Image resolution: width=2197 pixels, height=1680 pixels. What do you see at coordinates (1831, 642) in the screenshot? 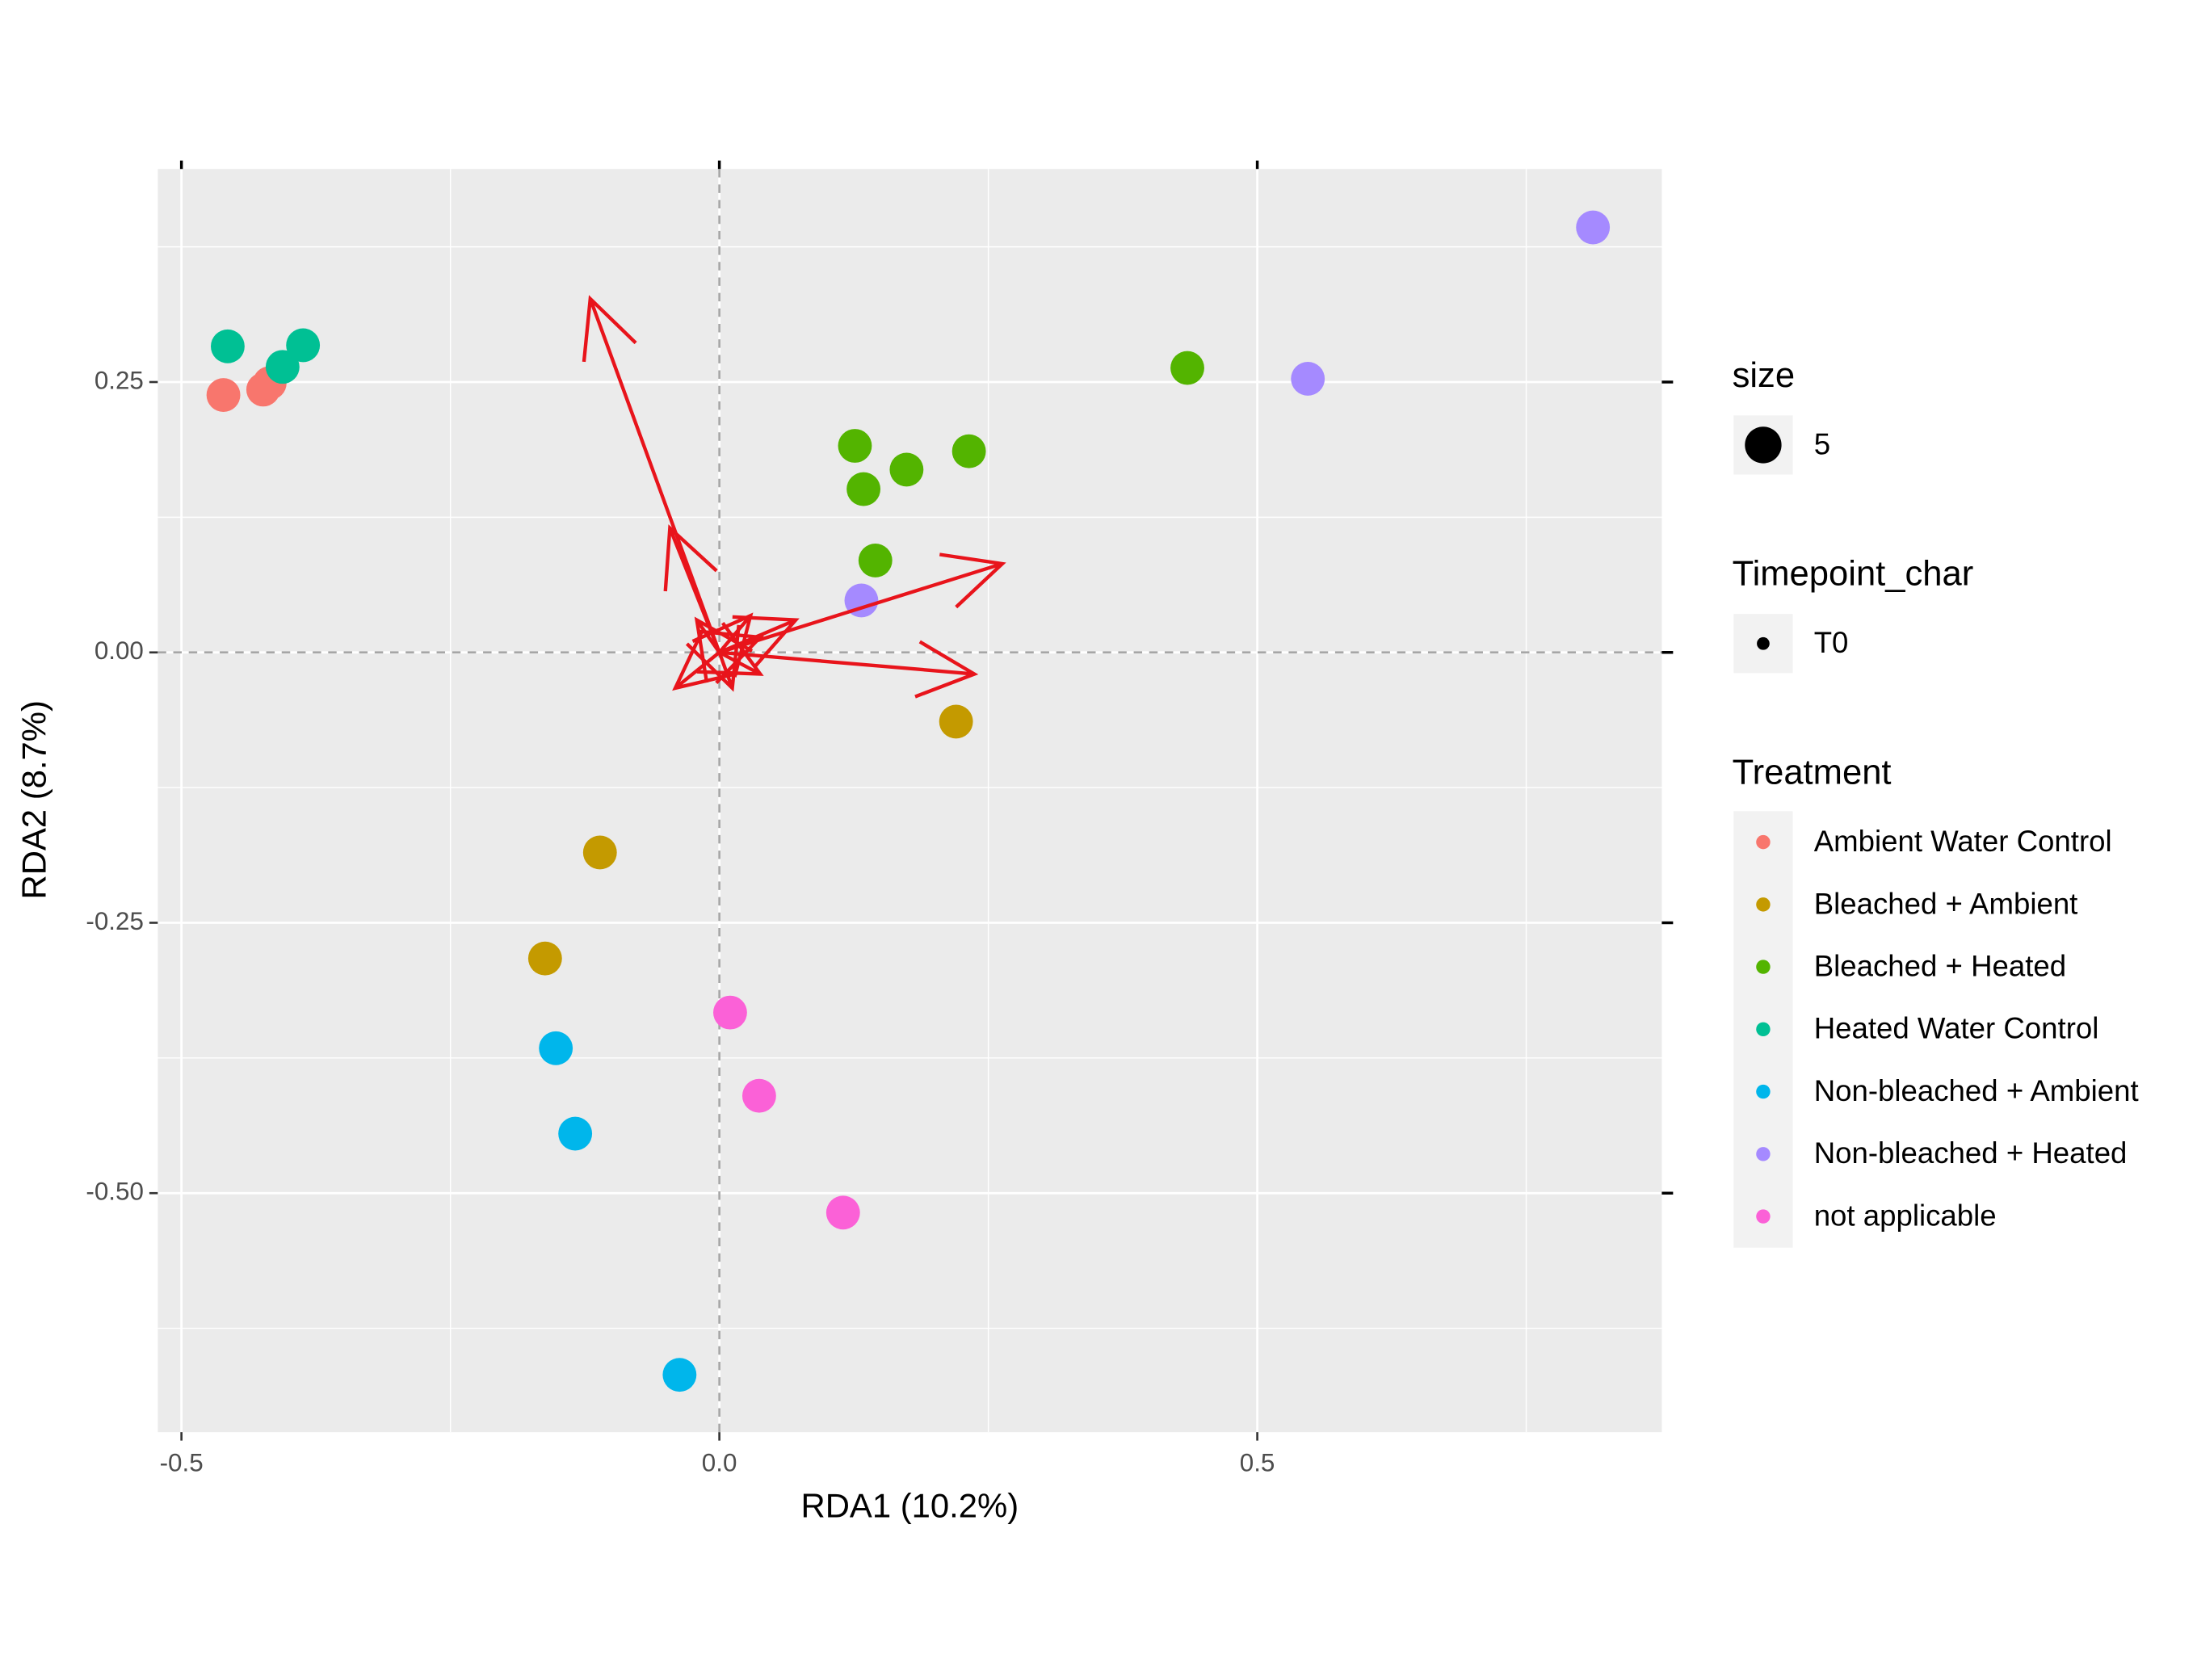
I see `legend-label: T0` at bounding box center [1831, 642].